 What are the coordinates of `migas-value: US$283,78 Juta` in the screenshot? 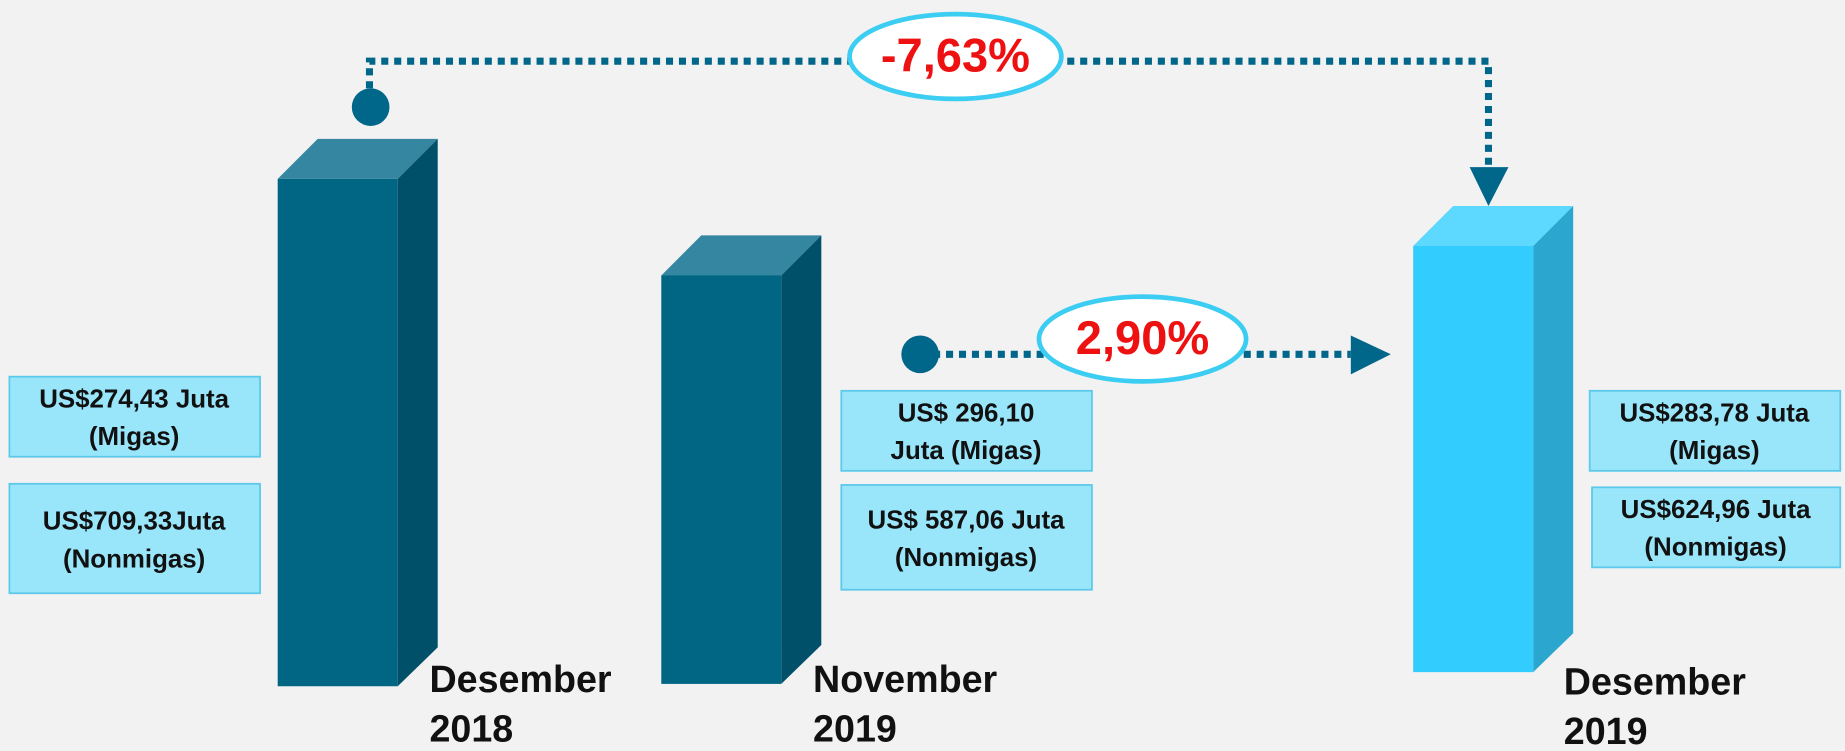 It's located at (1714, 413).